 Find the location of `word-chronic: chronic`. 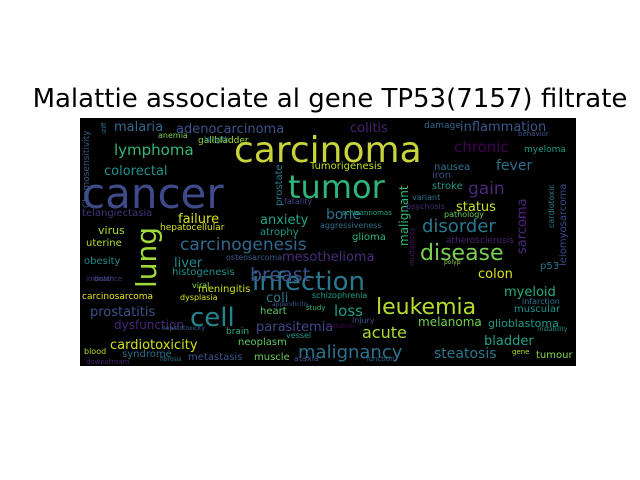

word-chronic: chronic is located at coordinates (481, 147).